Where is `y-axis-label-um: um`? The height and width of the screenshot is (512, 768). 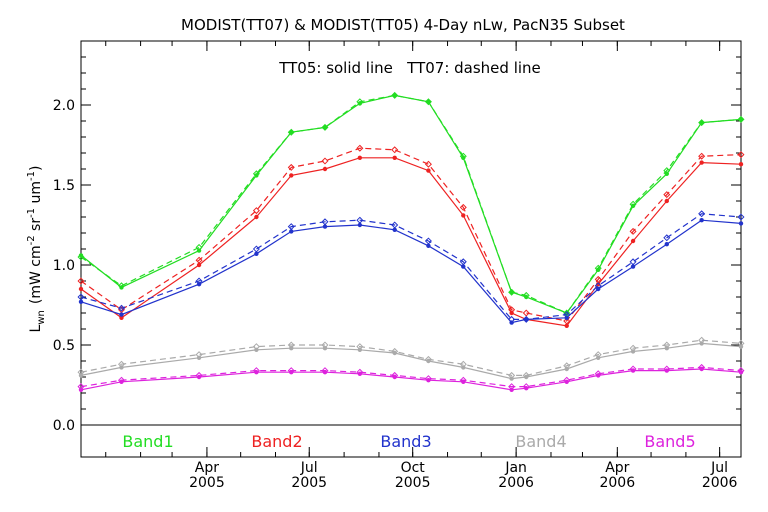
y-axis-label-um: um is located at coordinates (36, 194).